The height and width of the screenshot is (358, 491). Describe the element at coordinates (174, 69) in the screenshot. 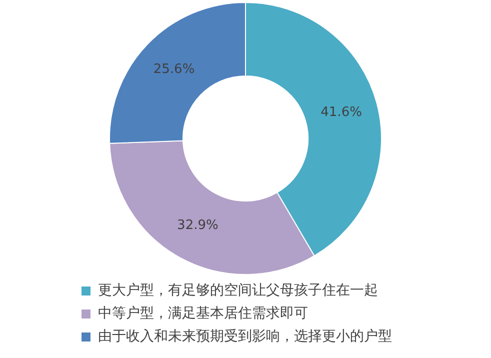

I see `data-label: 25.6%` at that location.